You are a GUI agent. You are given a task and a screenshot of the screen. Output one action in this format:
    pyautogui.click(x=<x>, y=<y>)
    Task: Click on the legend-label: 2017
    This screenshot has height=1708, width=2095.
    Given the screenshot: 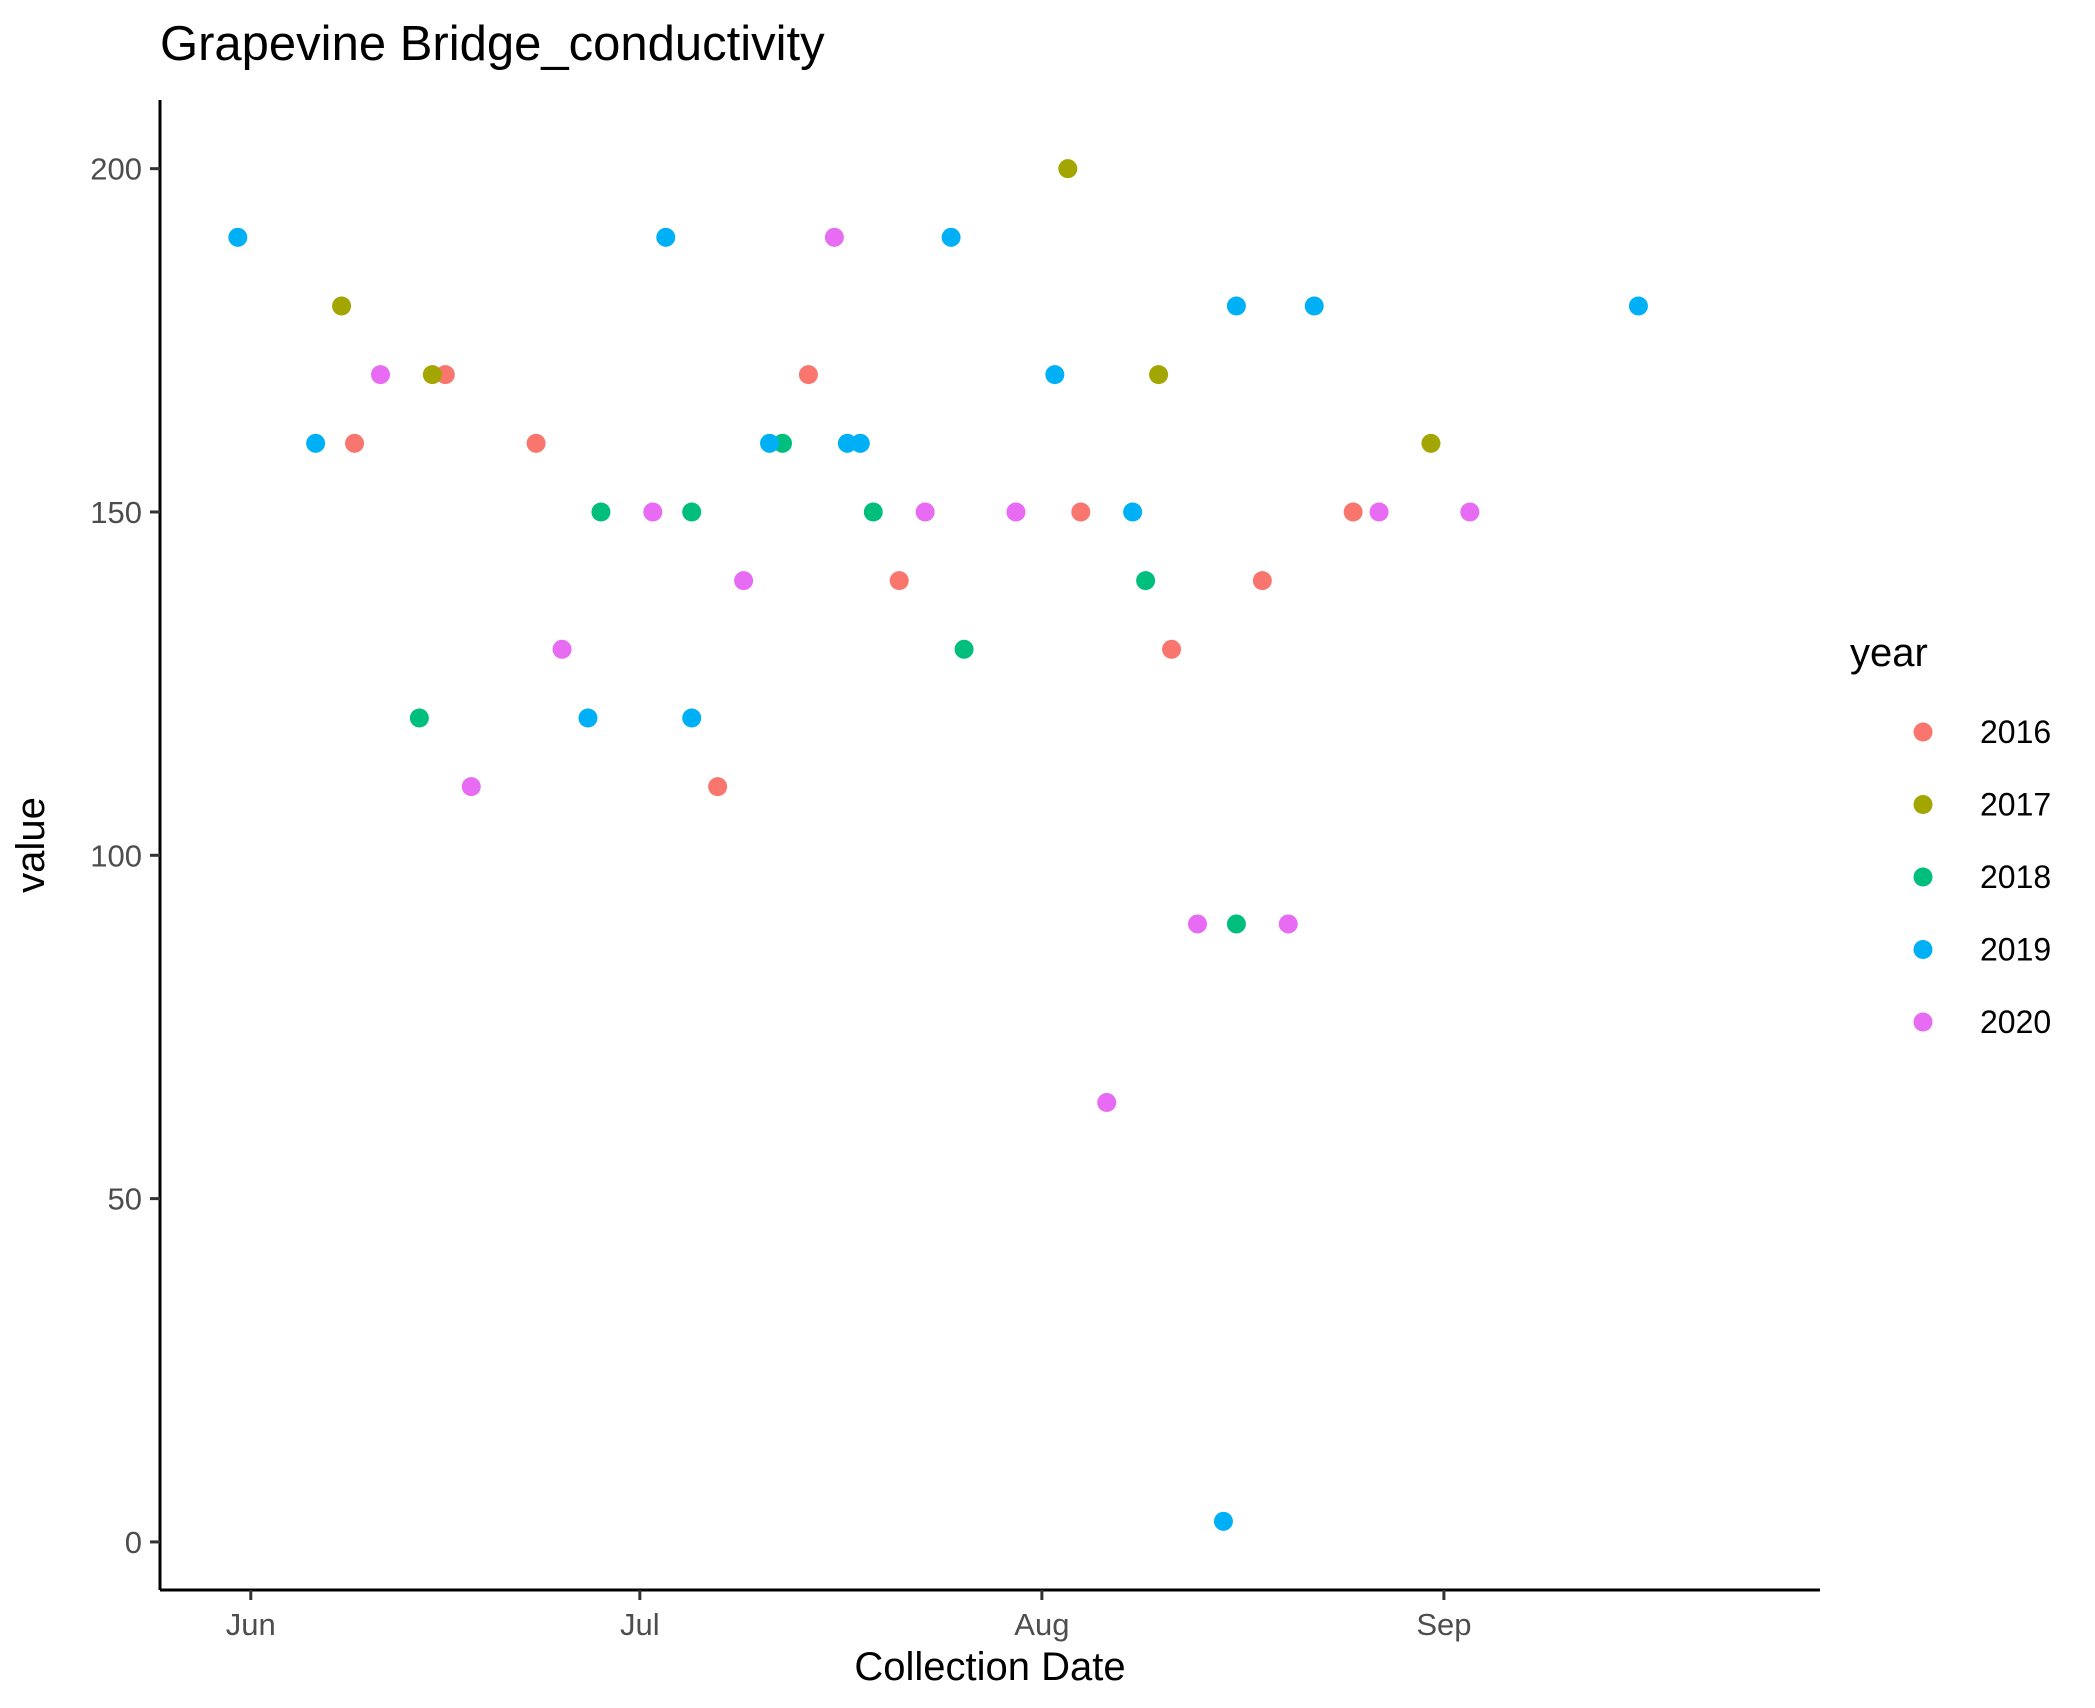 What is the action you would take?
    pyautogui.click(x=2015, y=805)
    